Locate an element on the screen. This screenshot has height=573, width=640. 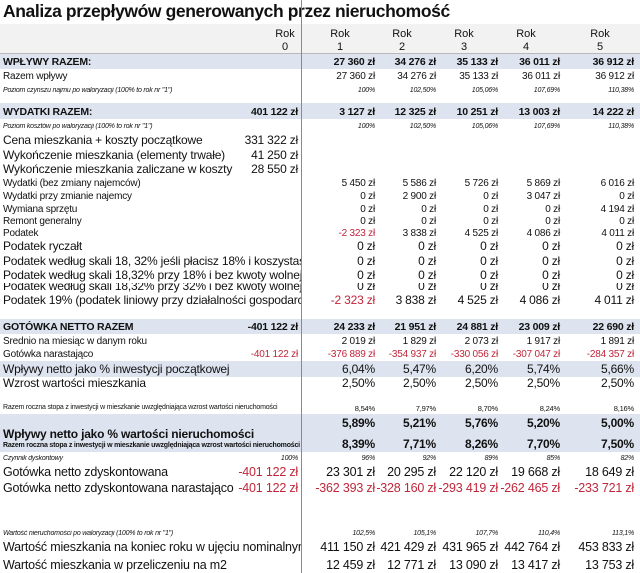
cell-rok-3: -330 056 zł is located at coordinates (474, 354).